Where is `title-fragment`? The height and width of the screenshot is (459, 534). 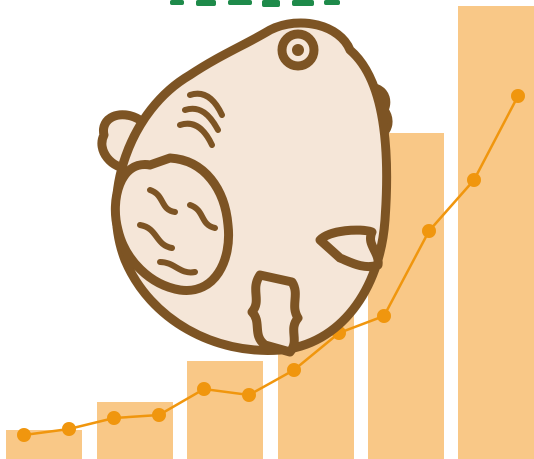
title-fragment is located at coordinates (255, 3).